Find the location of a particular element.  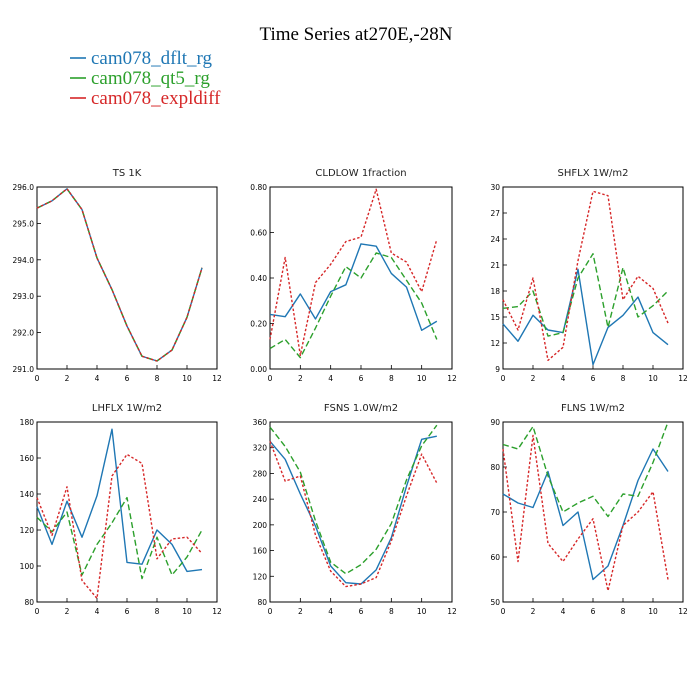

x-tick-label-lhflx: 10 is located at coordinates (187, 611).